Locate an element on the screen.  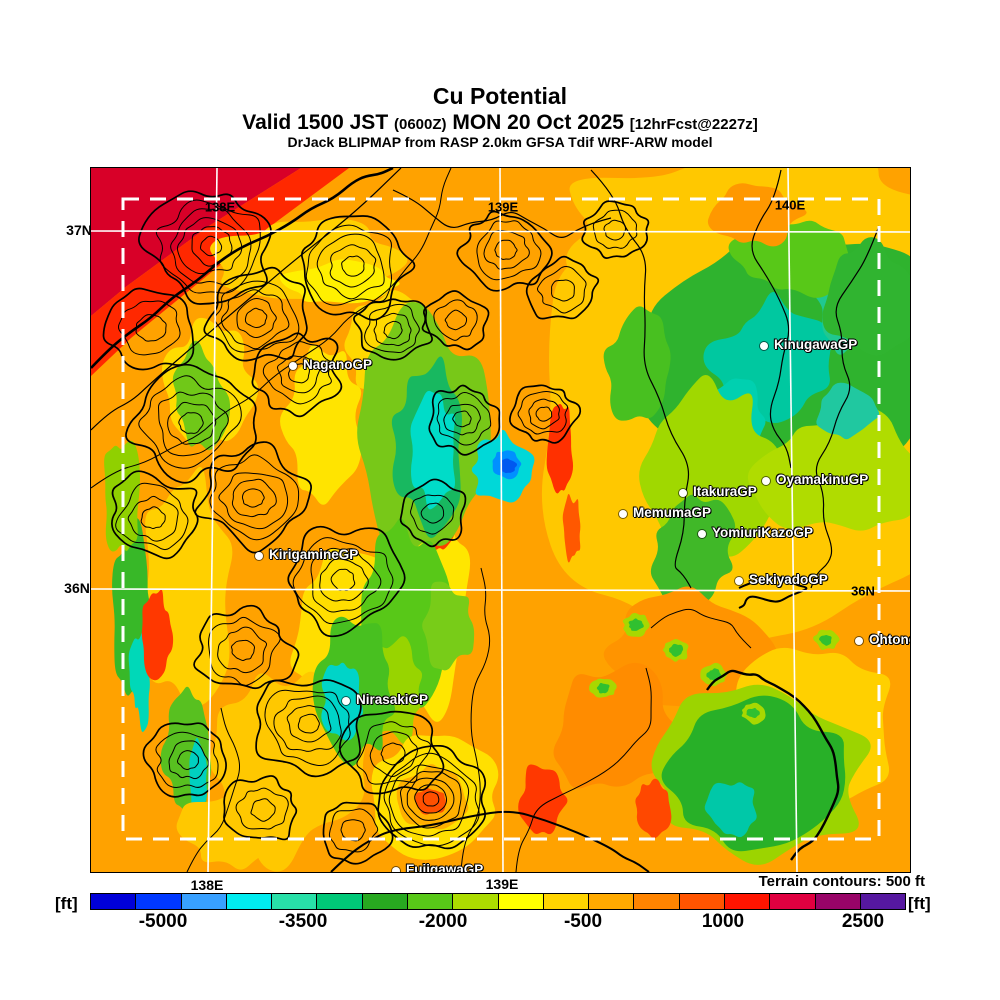
station-label: OhtoneGP is located at coordinates (889, 639).